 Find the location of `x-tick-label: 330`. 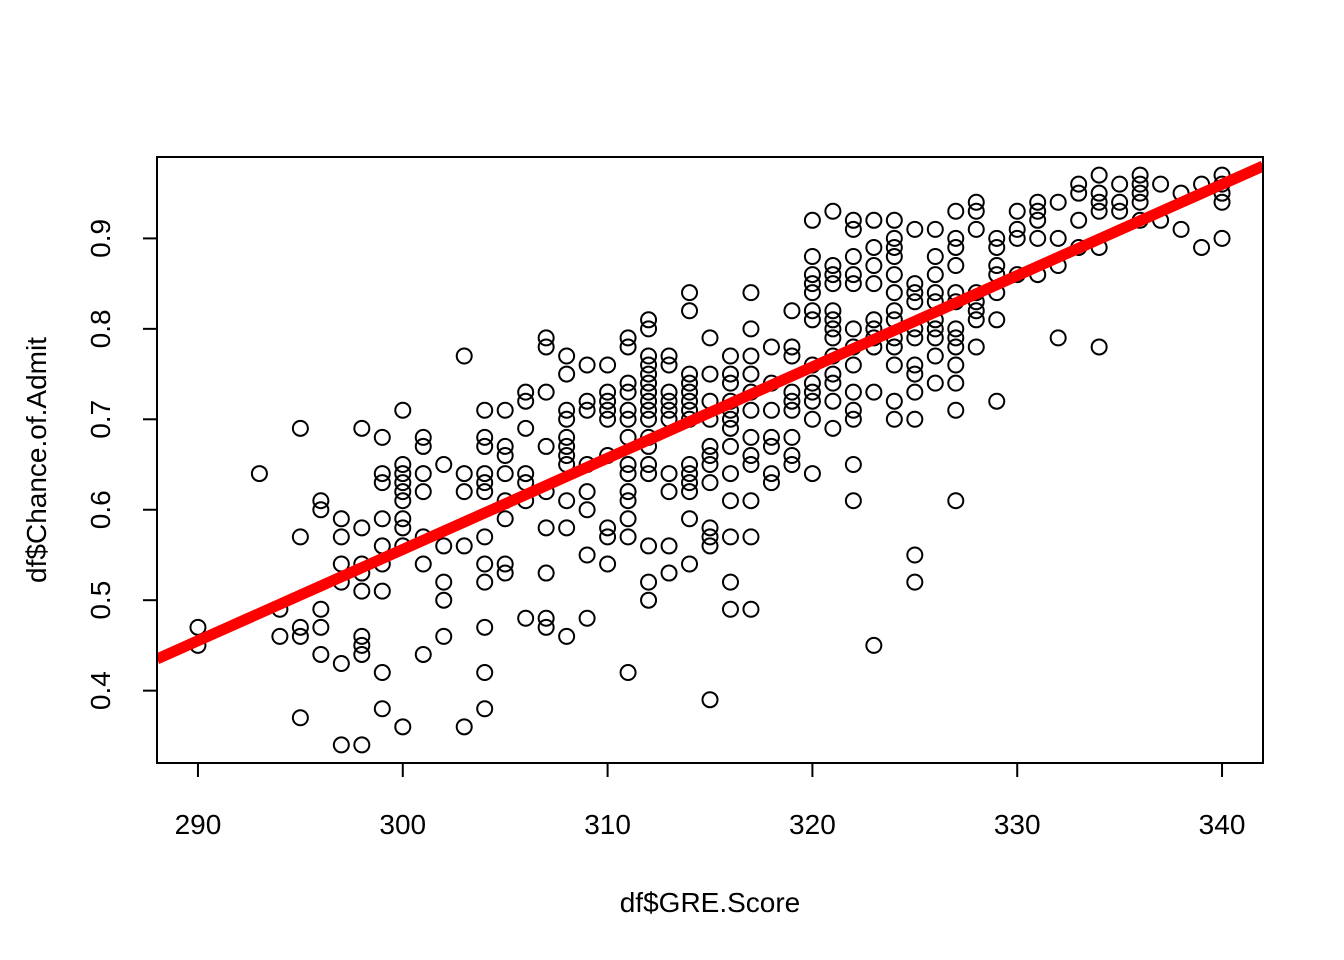

x-tick-label: 330 is located at coordinates (1017, 824).